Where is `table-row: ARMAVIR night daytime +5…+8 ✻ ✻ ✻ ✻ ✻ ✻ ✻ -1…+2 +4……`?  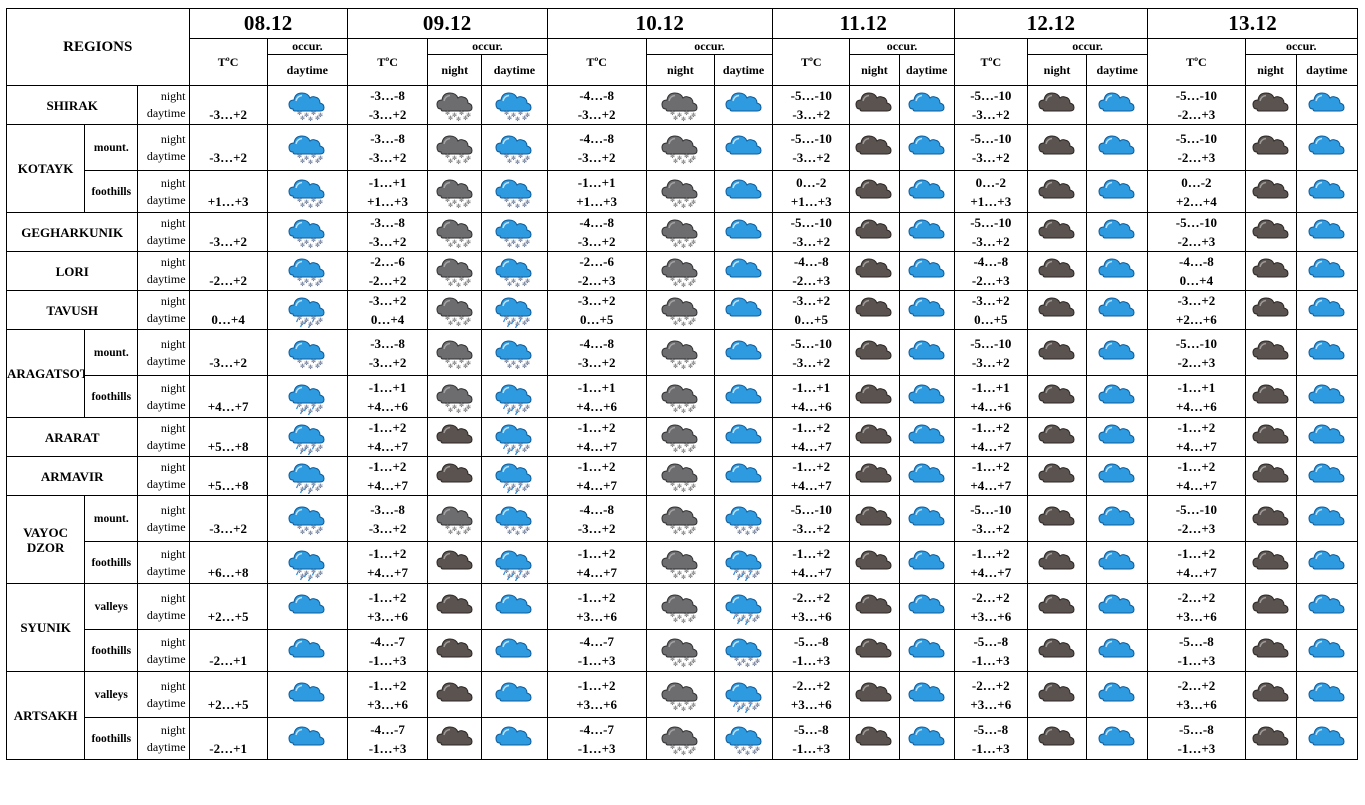
table-row: ARMAVIR night daytime +5…+8 ✻ ✻ ✻ ✻ ✻ ✻ ✻ -1…+2 +4…… is located at coordinates (682, 476).